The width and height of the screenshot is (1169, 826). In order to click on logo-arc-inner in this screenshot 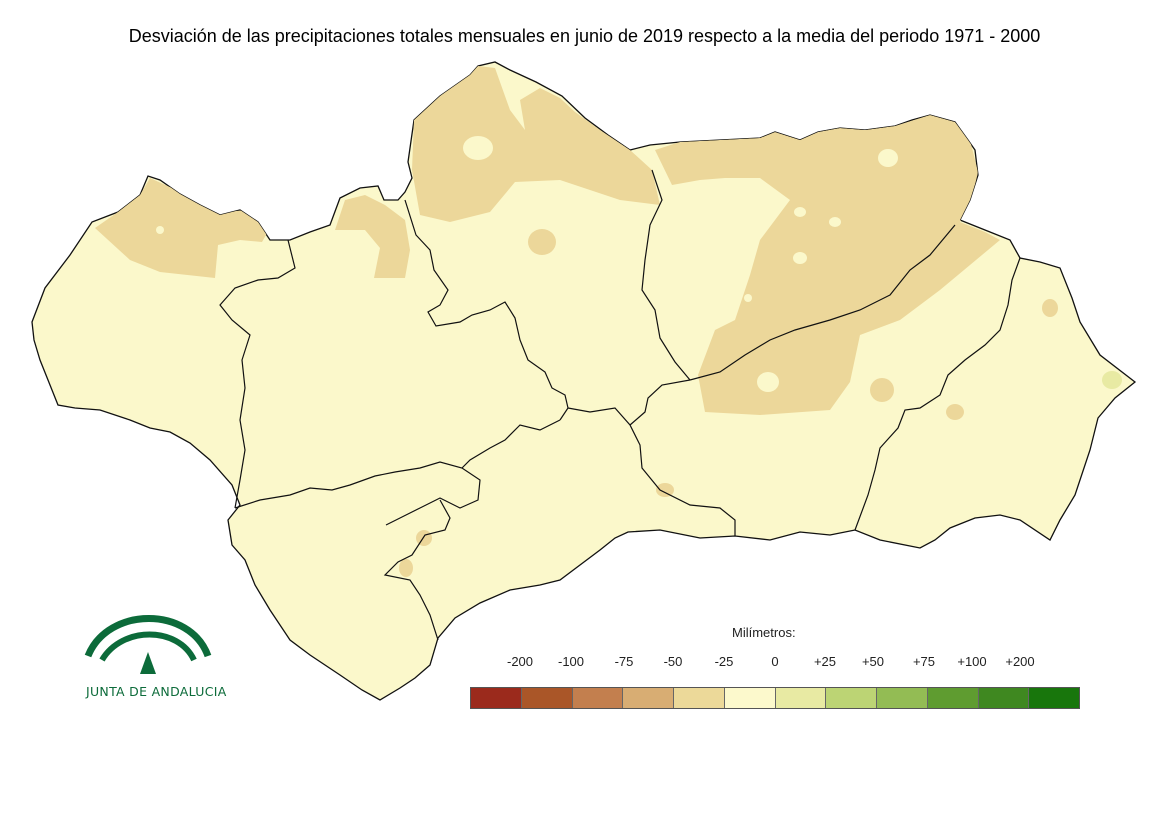, I will do `click(148, 646)`.